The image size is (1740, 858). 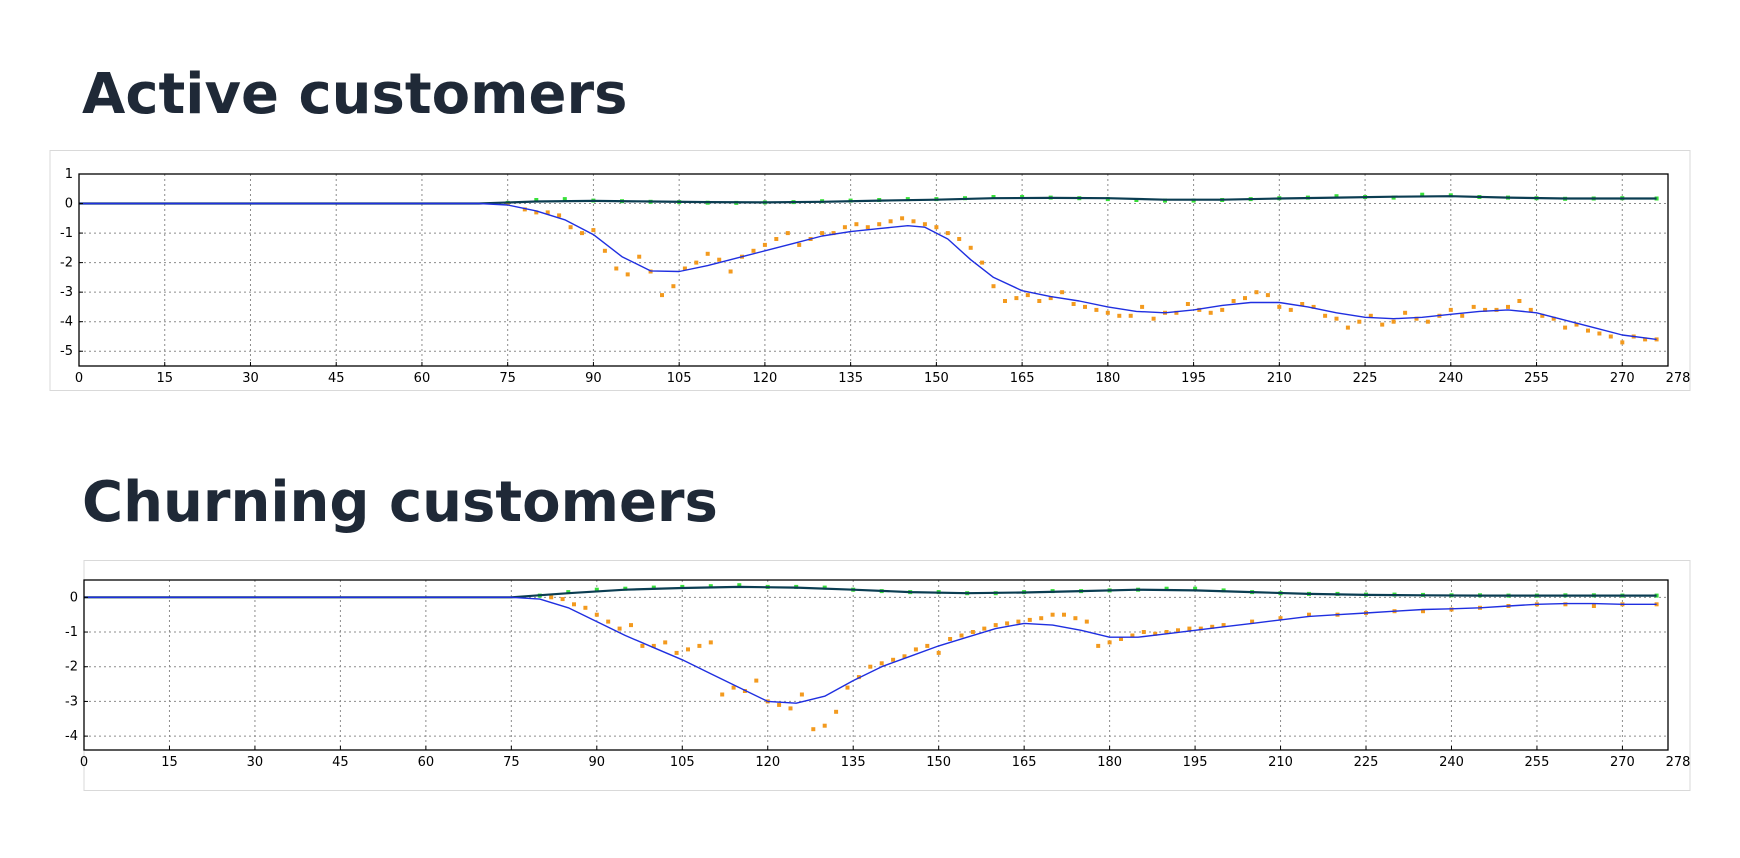 What do you see at coordinates (1193, 378) in the screenshot?
I see `active-xtick-label: 195` at bounding box center [1193, 378].